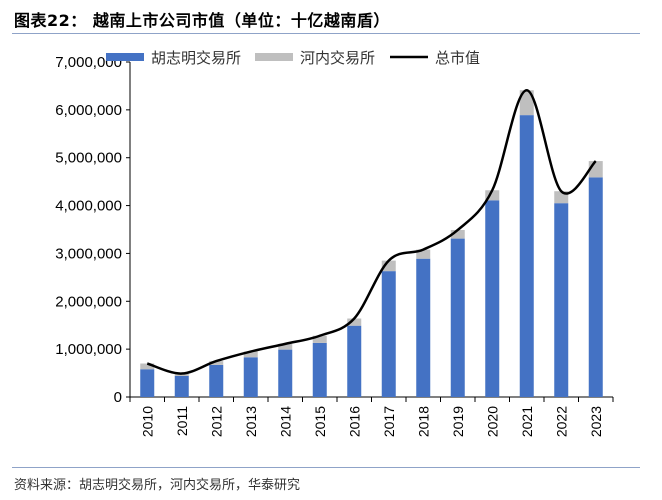 This screenshot has height=500, width=662. I want to click on y-tick-label: 3,000,000, so click(88, 253).